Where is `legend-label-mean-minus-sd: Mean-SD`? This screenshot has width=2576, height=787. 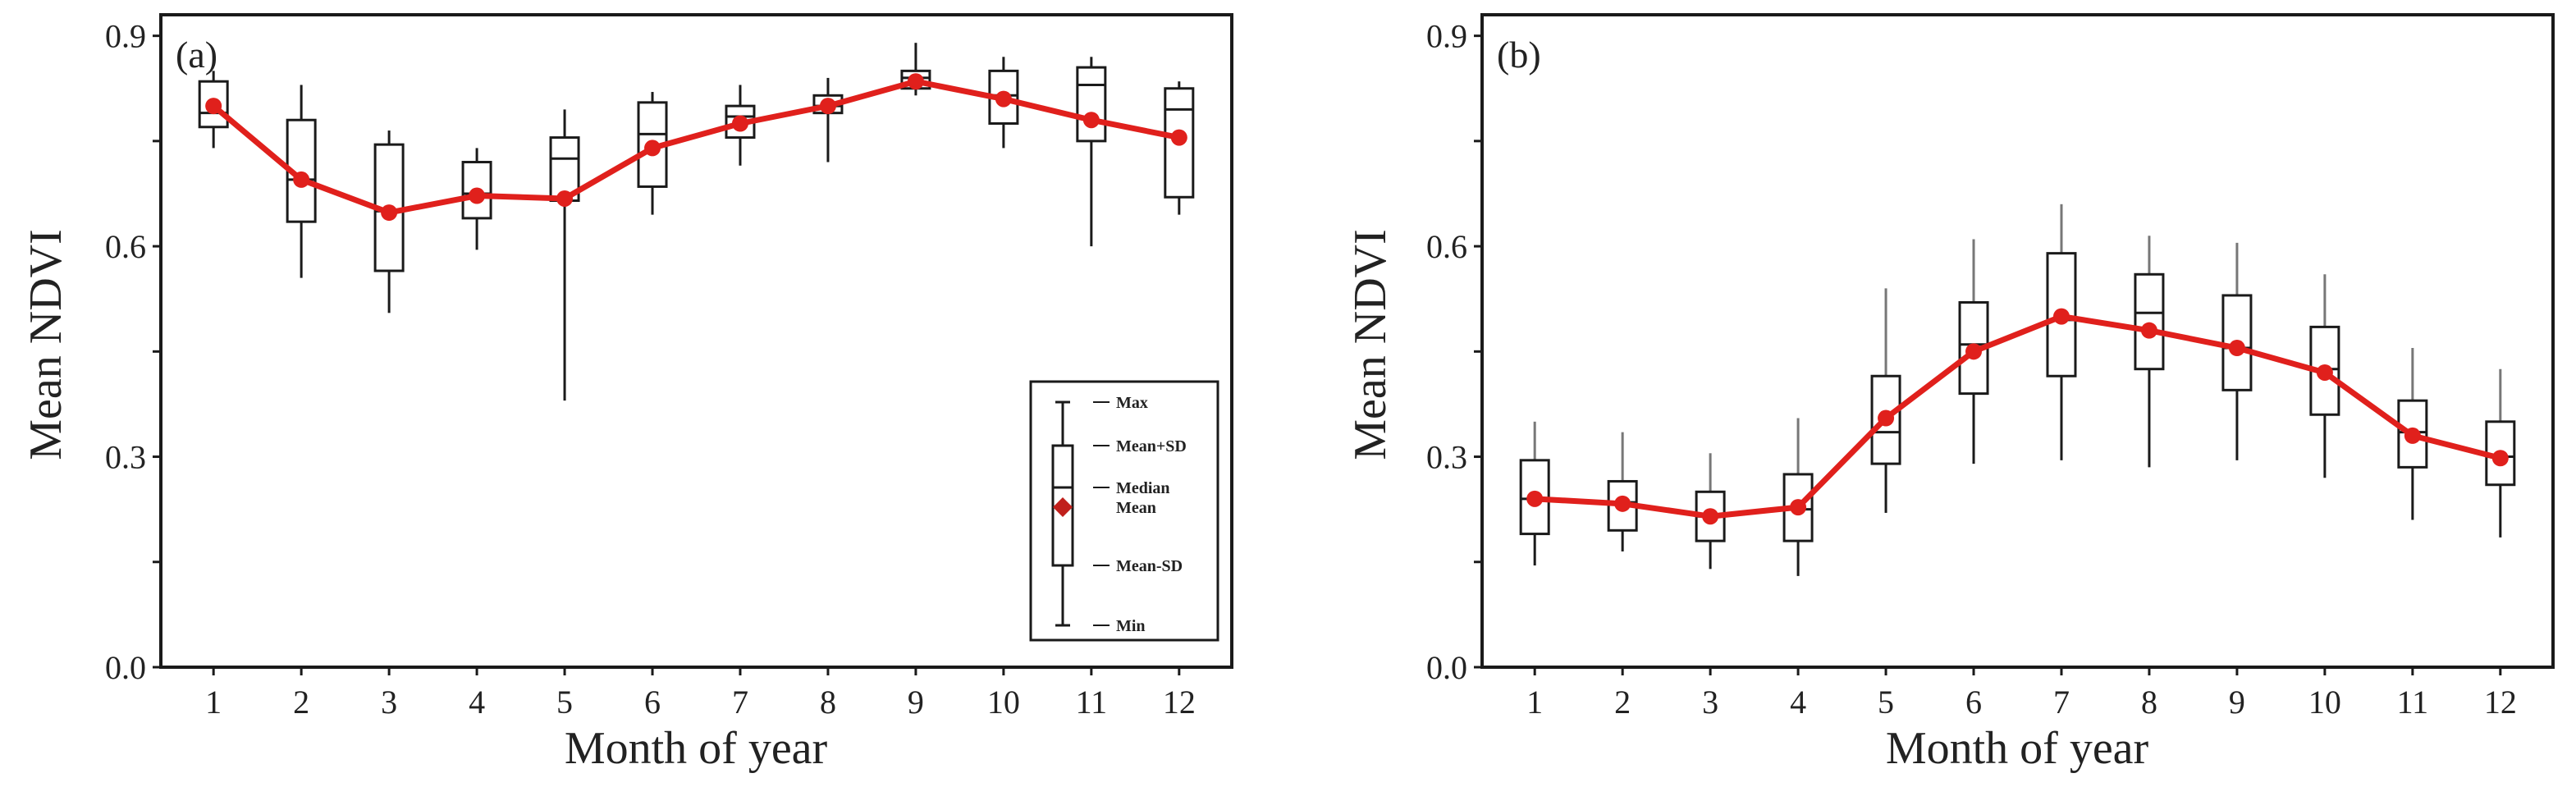 legend-label-mean-minus-sd: Mean-SD is located at coordinates (1149, 566).